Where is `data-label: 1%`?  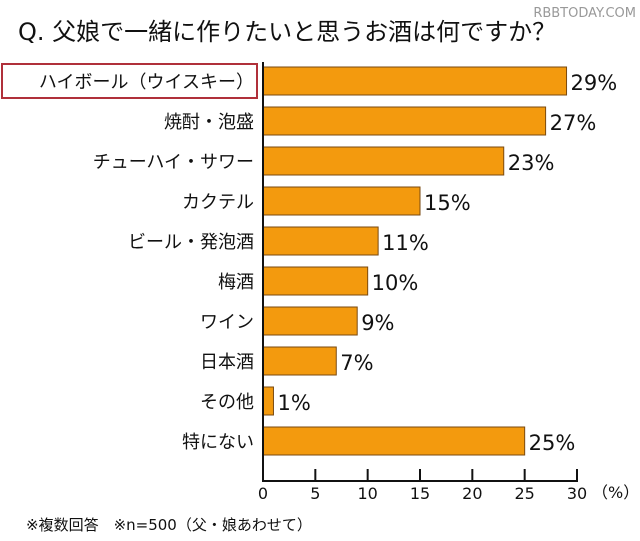 data-label: 1% is located at coordinates (293, 403).